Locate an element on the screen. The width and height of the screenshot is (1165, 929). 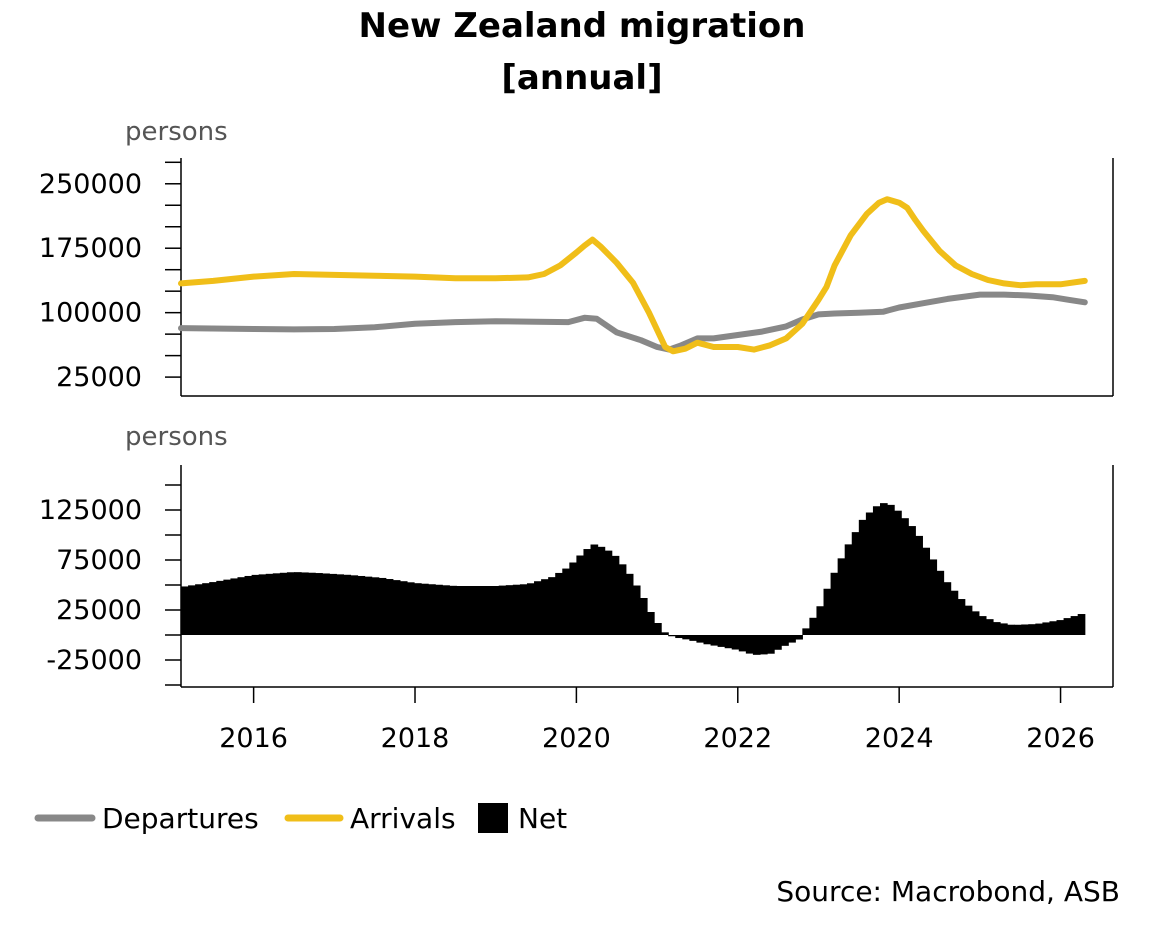
series-line-arrivals is located at coordinates (633, 275).